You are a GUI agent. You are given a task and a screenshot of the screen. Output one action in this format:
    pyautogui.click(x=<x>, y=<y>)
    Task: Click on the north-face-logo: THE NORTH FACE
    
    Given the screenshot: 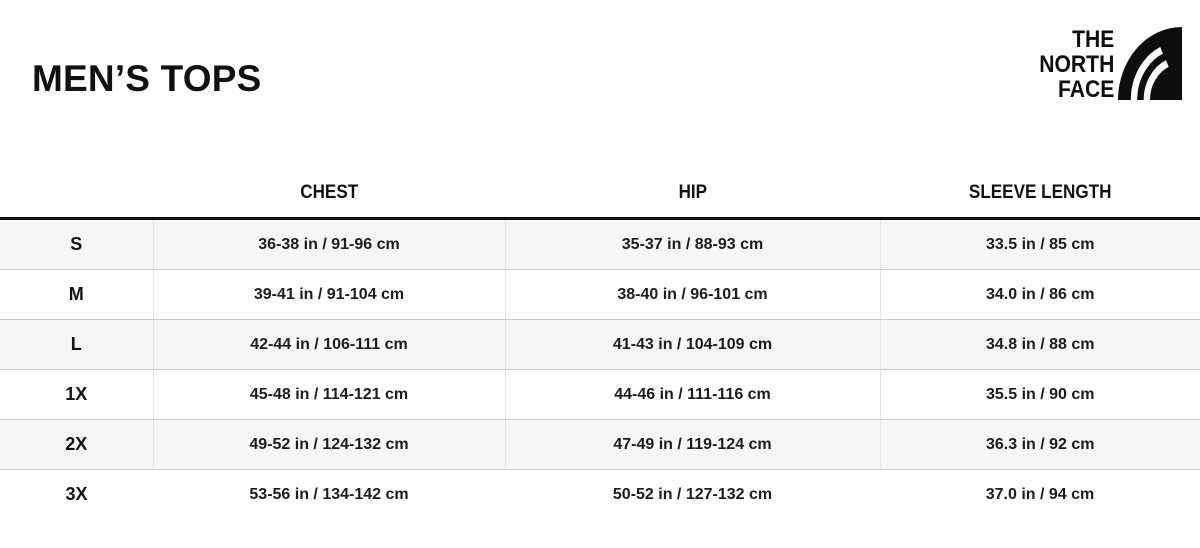 What is the action you would take?
    pyautogui.click(x=1105, y=64)
    